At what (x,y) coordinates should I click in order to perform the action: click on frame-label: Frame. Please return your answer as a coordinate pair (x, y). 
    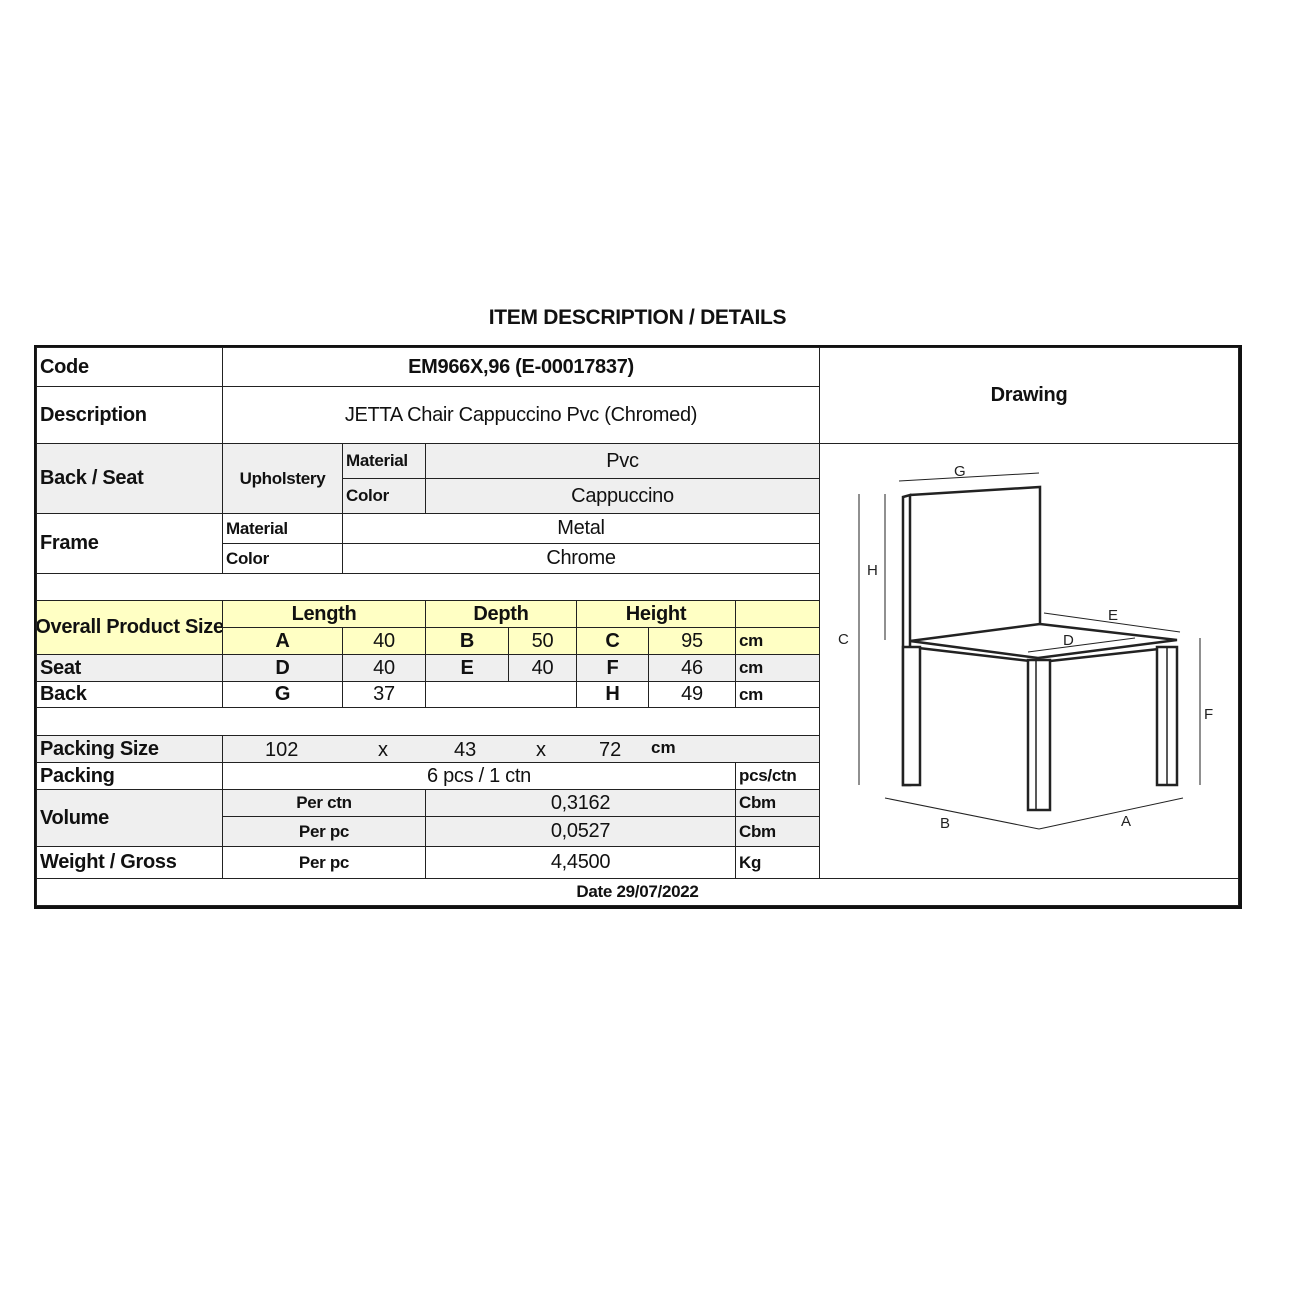
    Looking at the image, I should click on (129, 543).